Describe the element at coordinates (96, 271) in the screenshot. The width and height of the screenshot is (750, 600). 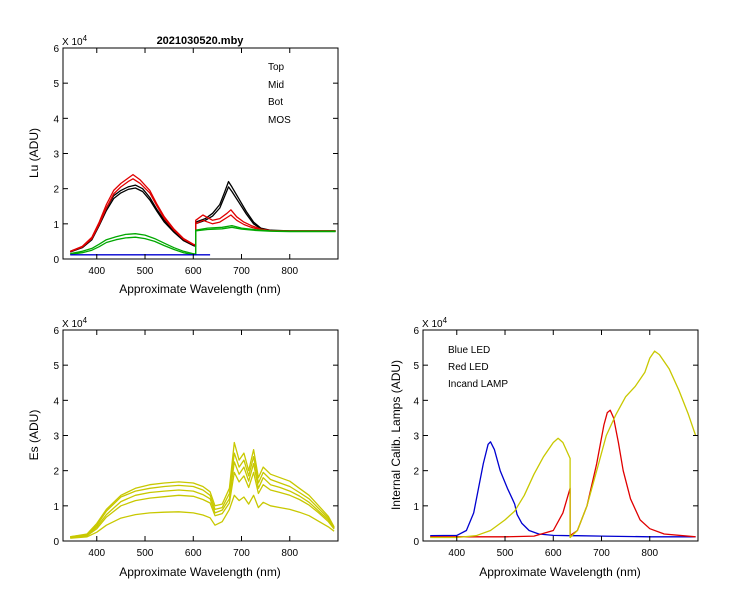
I see `lu-xtick-label-400: 400` at that location.